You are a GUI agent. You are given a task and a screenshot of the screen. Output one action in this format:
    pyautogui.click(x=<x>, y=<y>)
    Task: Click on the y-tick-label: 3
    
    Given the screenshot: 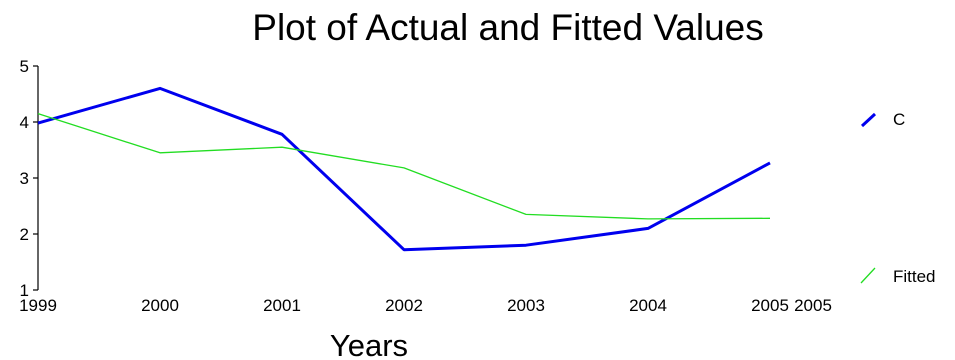 What is the action you would take?
    pyautogui.click(x=24, y=178)
    